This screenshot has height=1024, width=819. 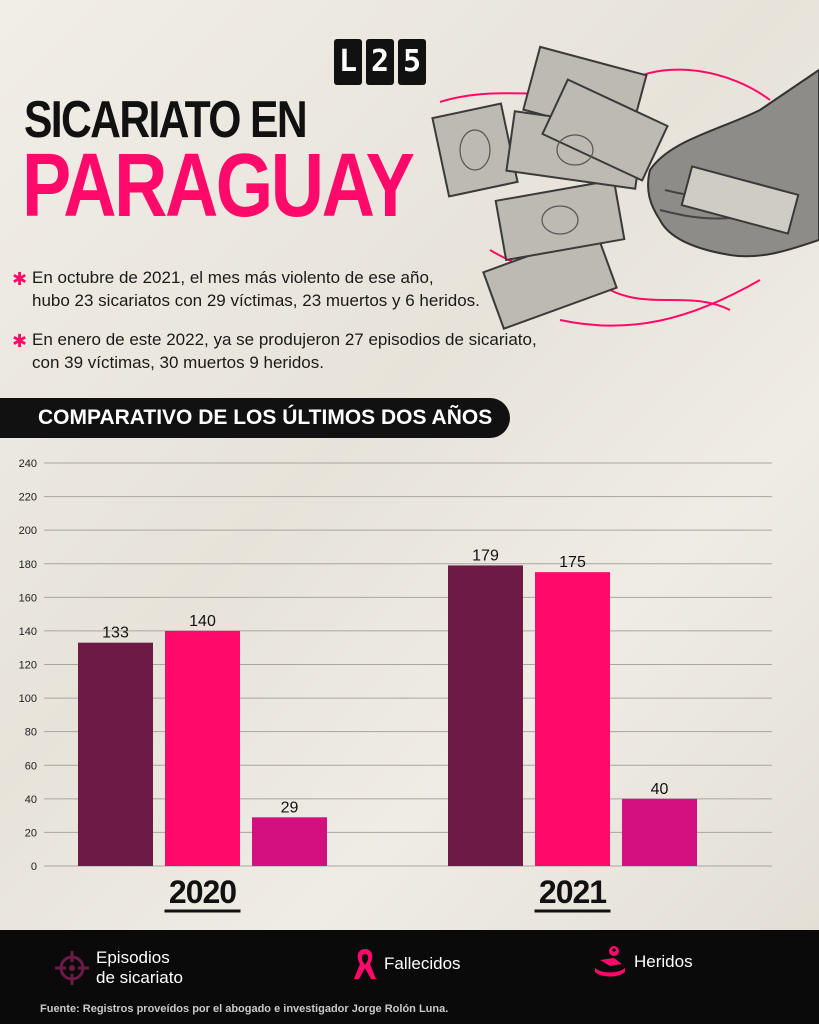 What do you see at coordinates (28, 565) in the screenshot?
I see `y-tick-label: 180` at bounding box center [28, 565].